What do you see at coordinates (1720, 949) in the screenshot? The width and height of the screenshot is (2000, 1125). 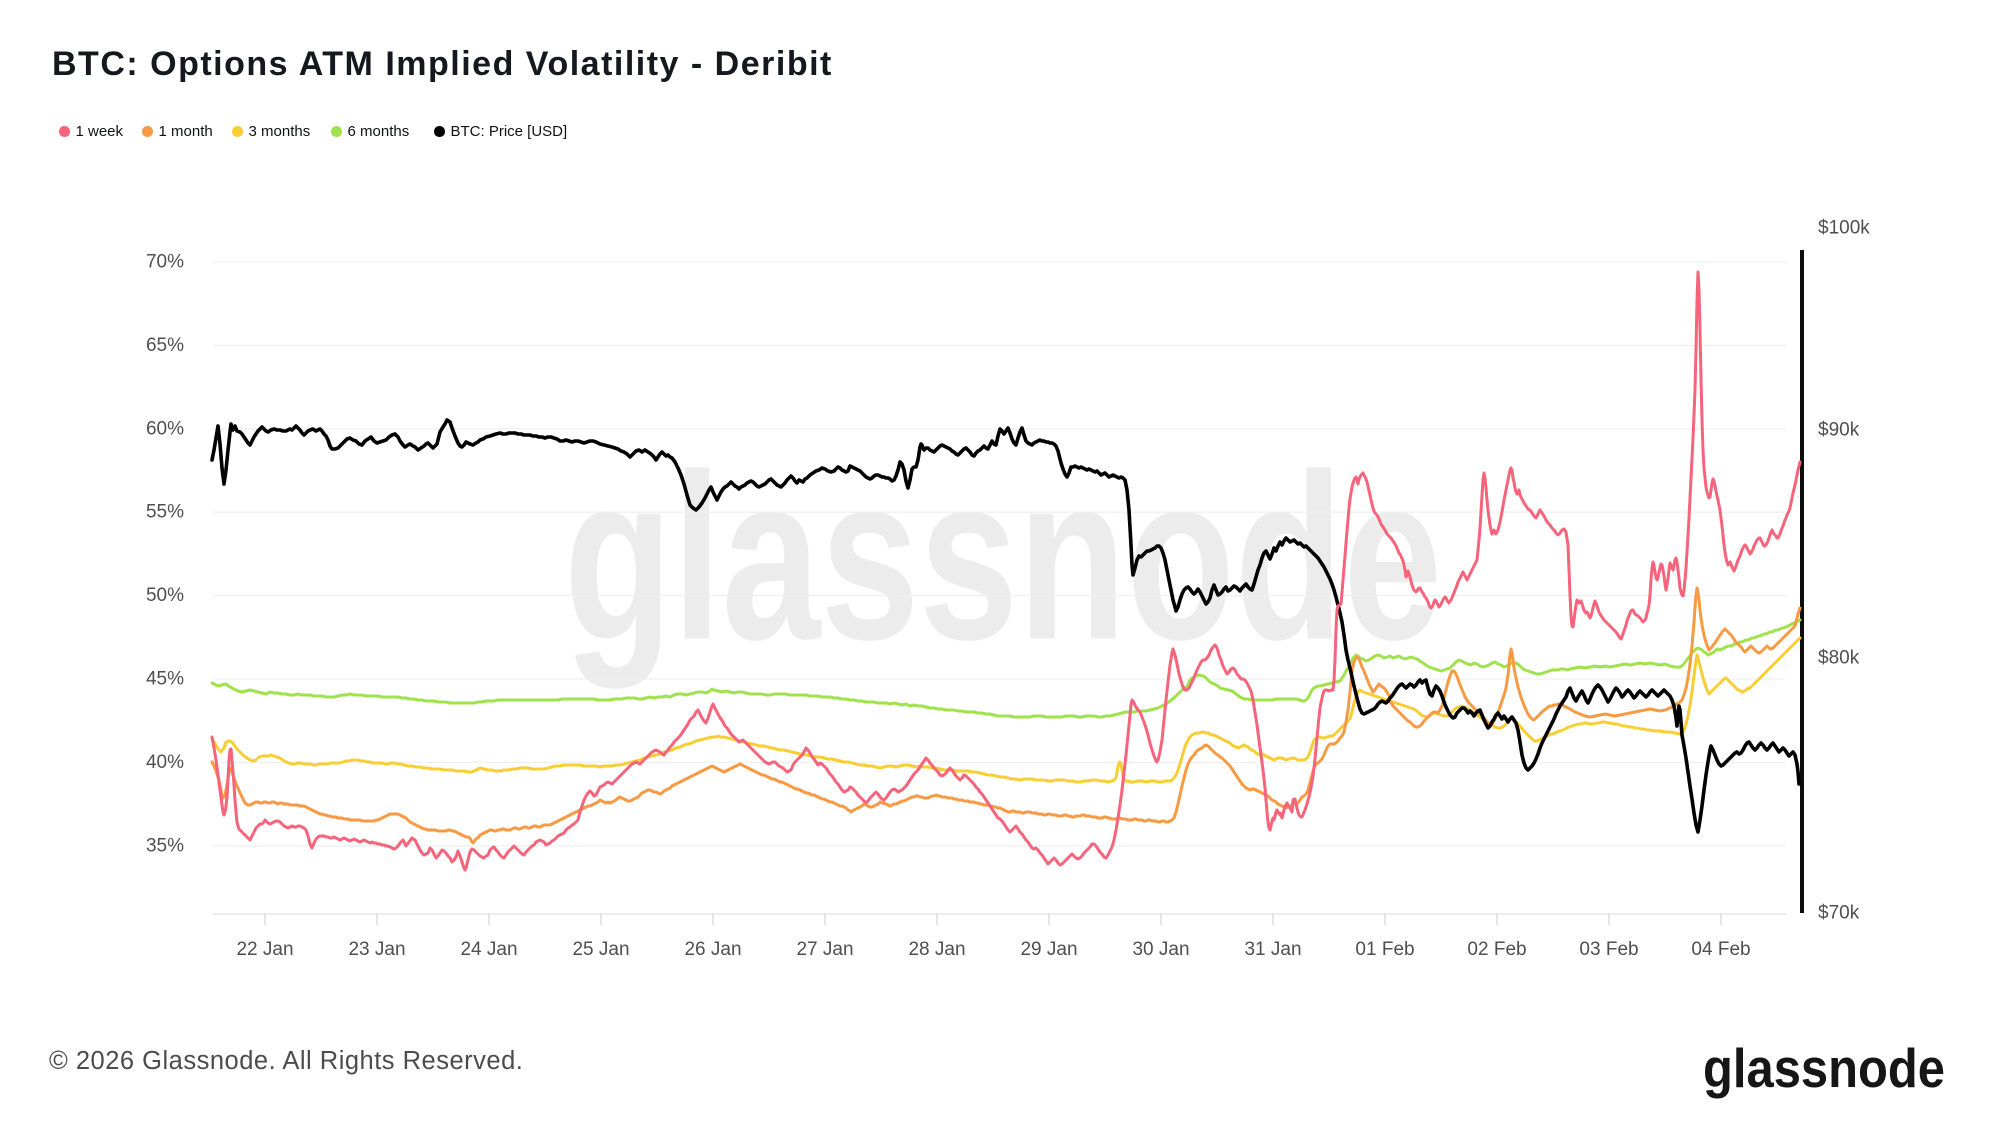 I see `svg-text: 04 Feb` at bounding box center [1720, 949].